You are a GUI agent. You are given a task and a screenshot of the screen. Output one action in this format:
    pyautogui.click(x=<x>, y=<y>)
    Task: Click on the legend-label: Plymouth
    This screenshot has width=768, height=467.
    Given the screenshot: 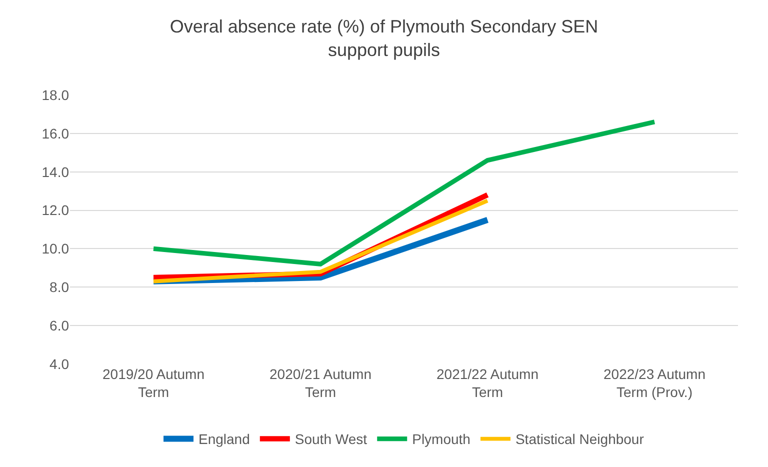 What is the action you would take?
    pyautogui.click(x=441, y=439)
    